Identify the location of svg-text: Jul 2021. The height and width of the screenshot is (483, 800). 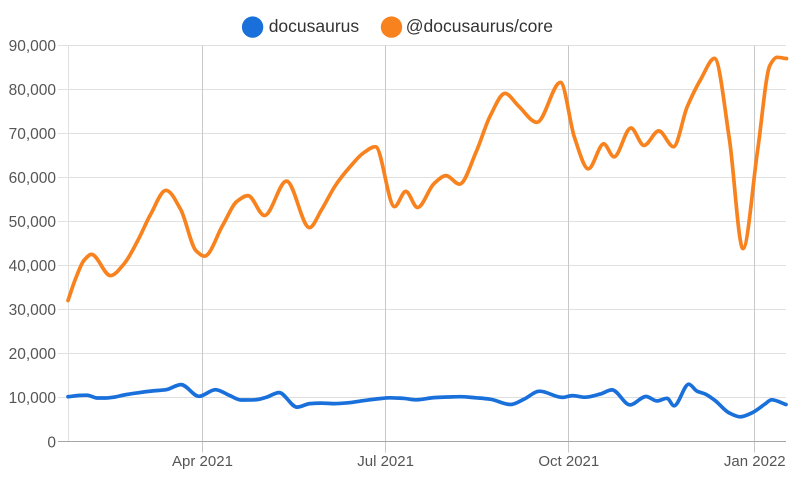
(385, 461).